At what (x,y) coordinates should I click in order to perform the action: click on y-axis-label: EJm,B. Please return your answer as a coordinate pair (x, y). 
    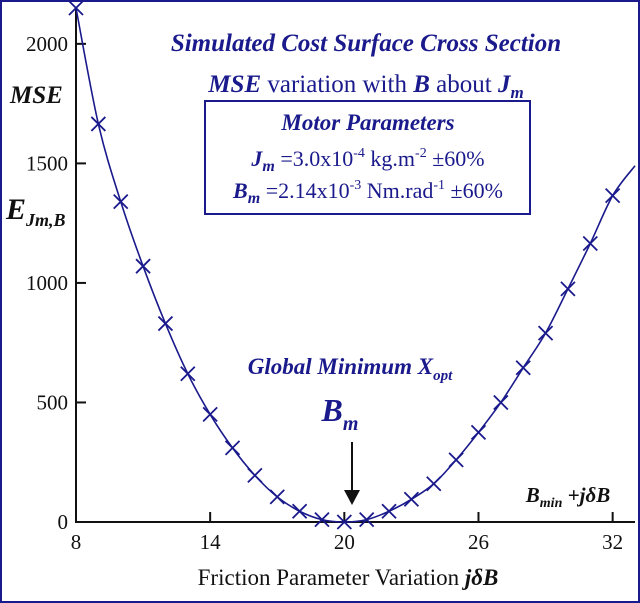
    Looking at the image, I should click on (35, 211).